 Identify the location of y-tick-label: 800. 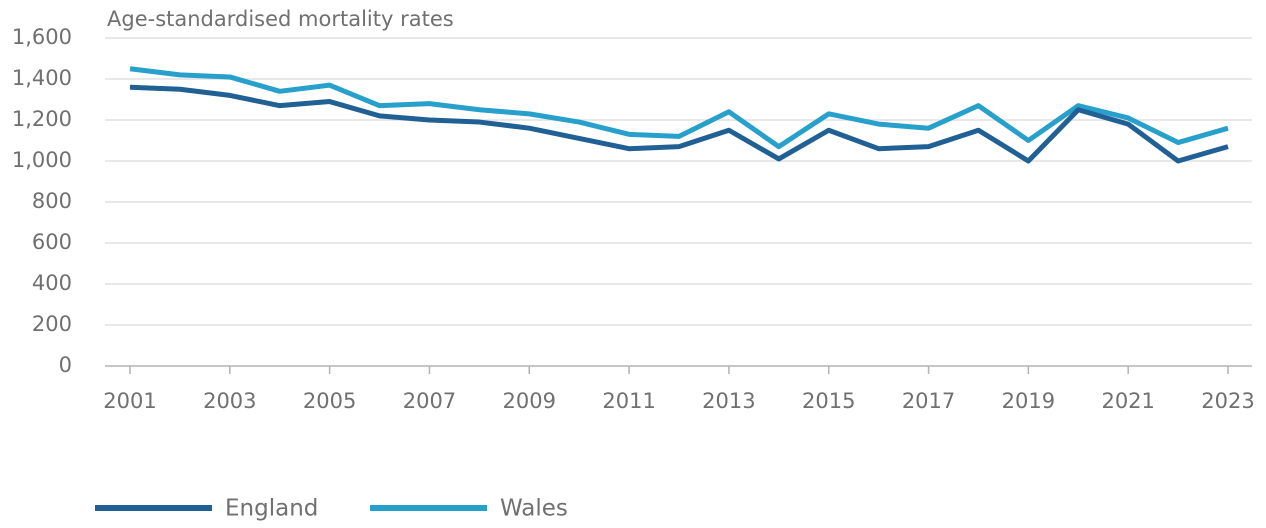
(52, 201).